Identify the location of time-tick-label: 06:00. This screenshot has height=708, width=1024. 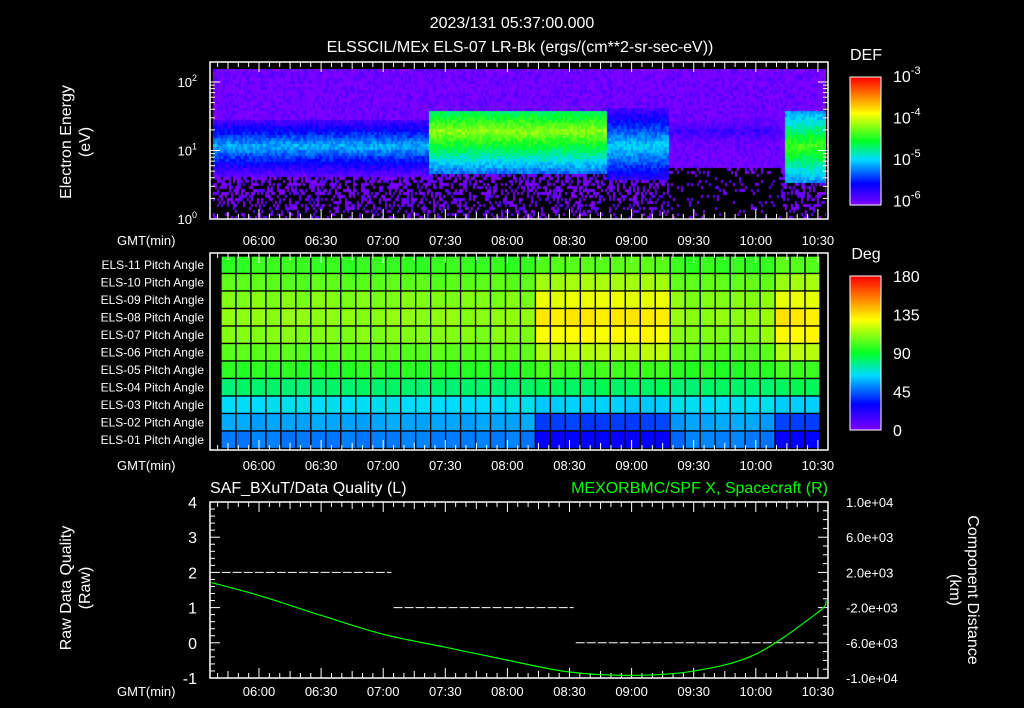
(259, 465).